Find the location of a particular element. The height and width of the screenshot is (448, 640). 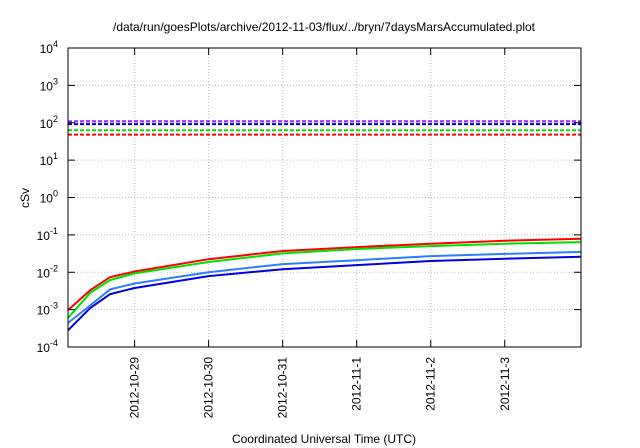

y-tick-label: 10⁰ is located at coordinates (49, 197).